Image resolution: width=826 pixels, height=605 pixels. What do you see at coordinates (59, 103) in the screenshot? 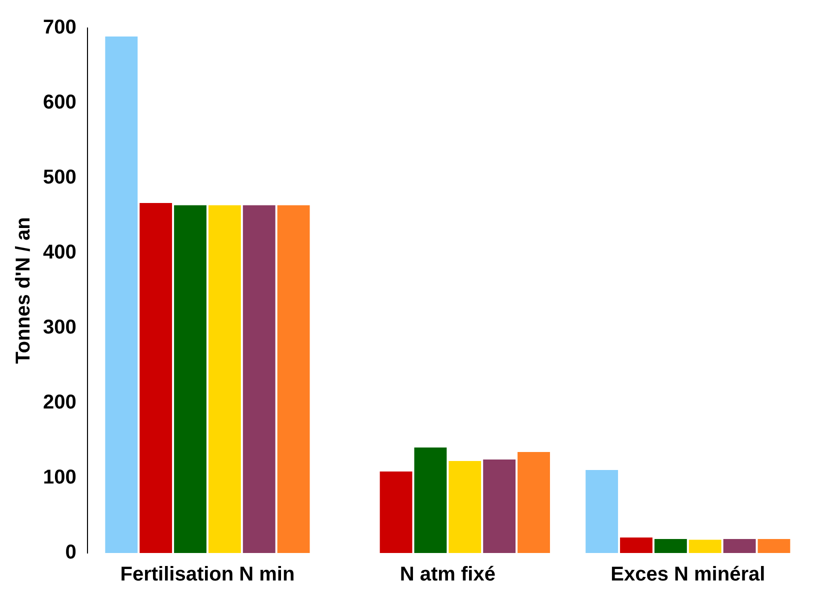
I see `y-tick-label: 600` at bounding box center [59, 103].